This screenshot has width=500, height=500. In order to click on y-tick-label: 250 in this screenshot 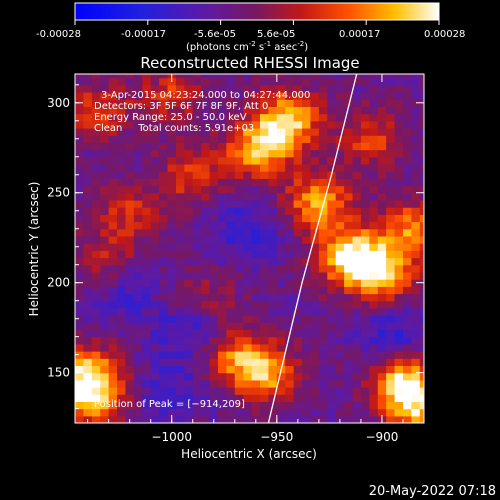, I will do `click(58, 193)`.